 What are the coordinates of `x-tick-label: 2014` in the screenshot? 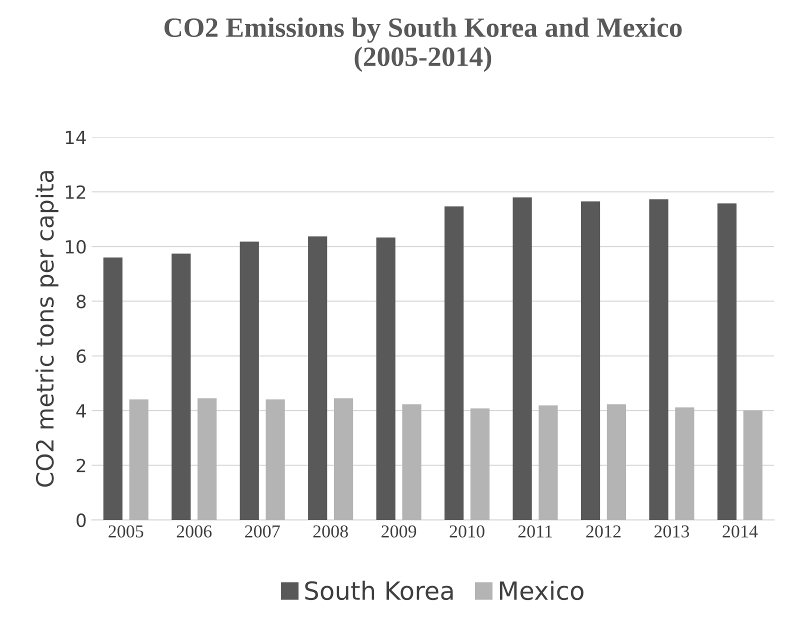 It's located at (740, 531).